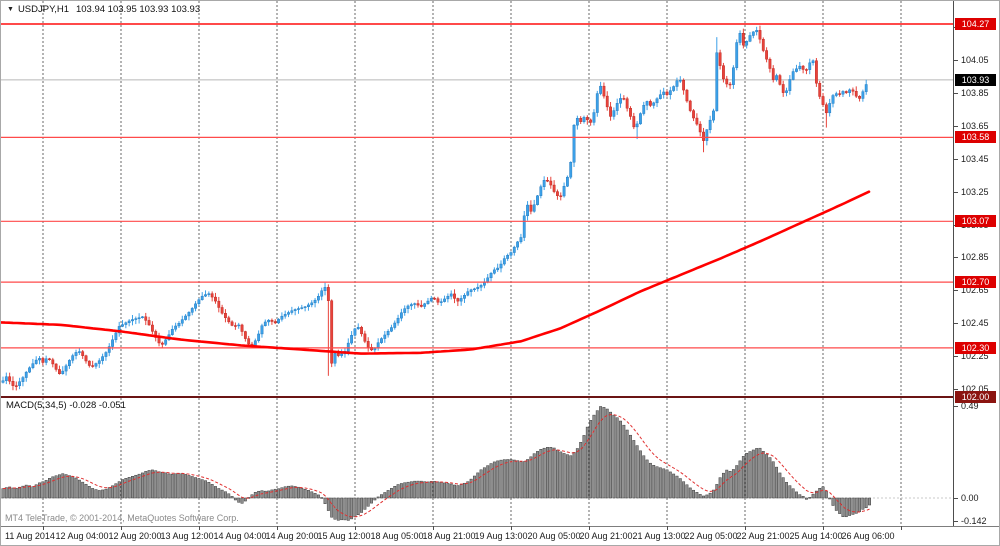  I want to click on price-badge-103.07: 103.07, so click(975, 221).